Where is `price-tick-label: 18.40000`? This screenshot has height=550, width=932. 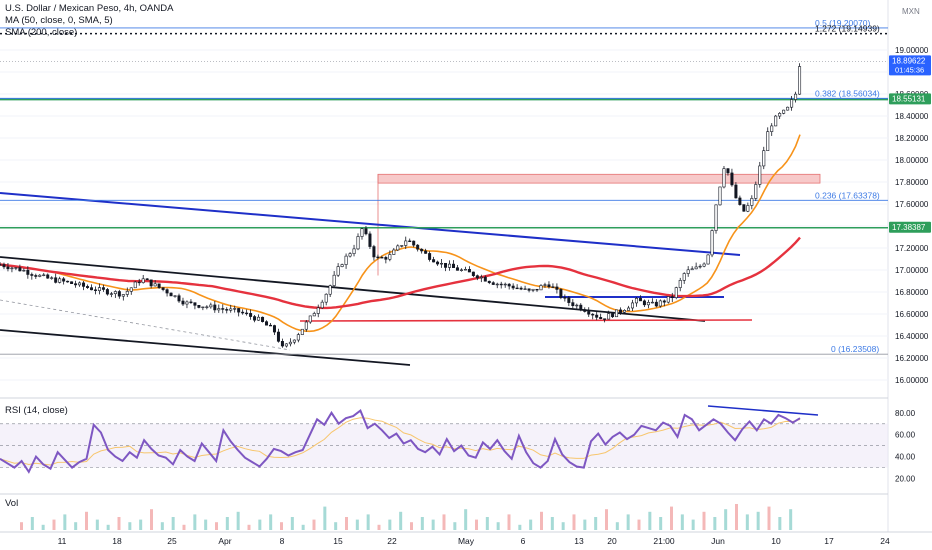
price-tick-label: 18.40000 is located at coordinates (912, 116).